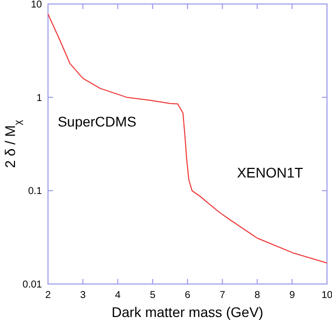  I want to click on x-tick-label: 3, so click(83, 295).